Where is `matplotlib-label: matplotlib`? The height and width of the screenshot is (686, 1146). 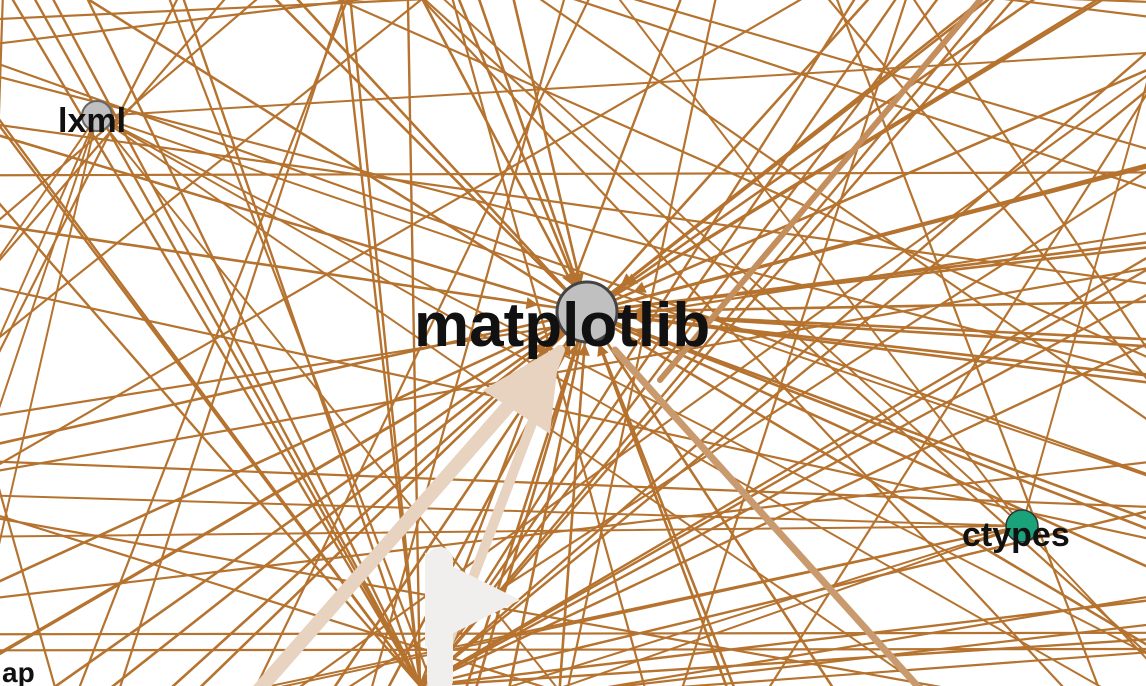
matplotlib-label: matplotlib is located at coordinates (562, 325).